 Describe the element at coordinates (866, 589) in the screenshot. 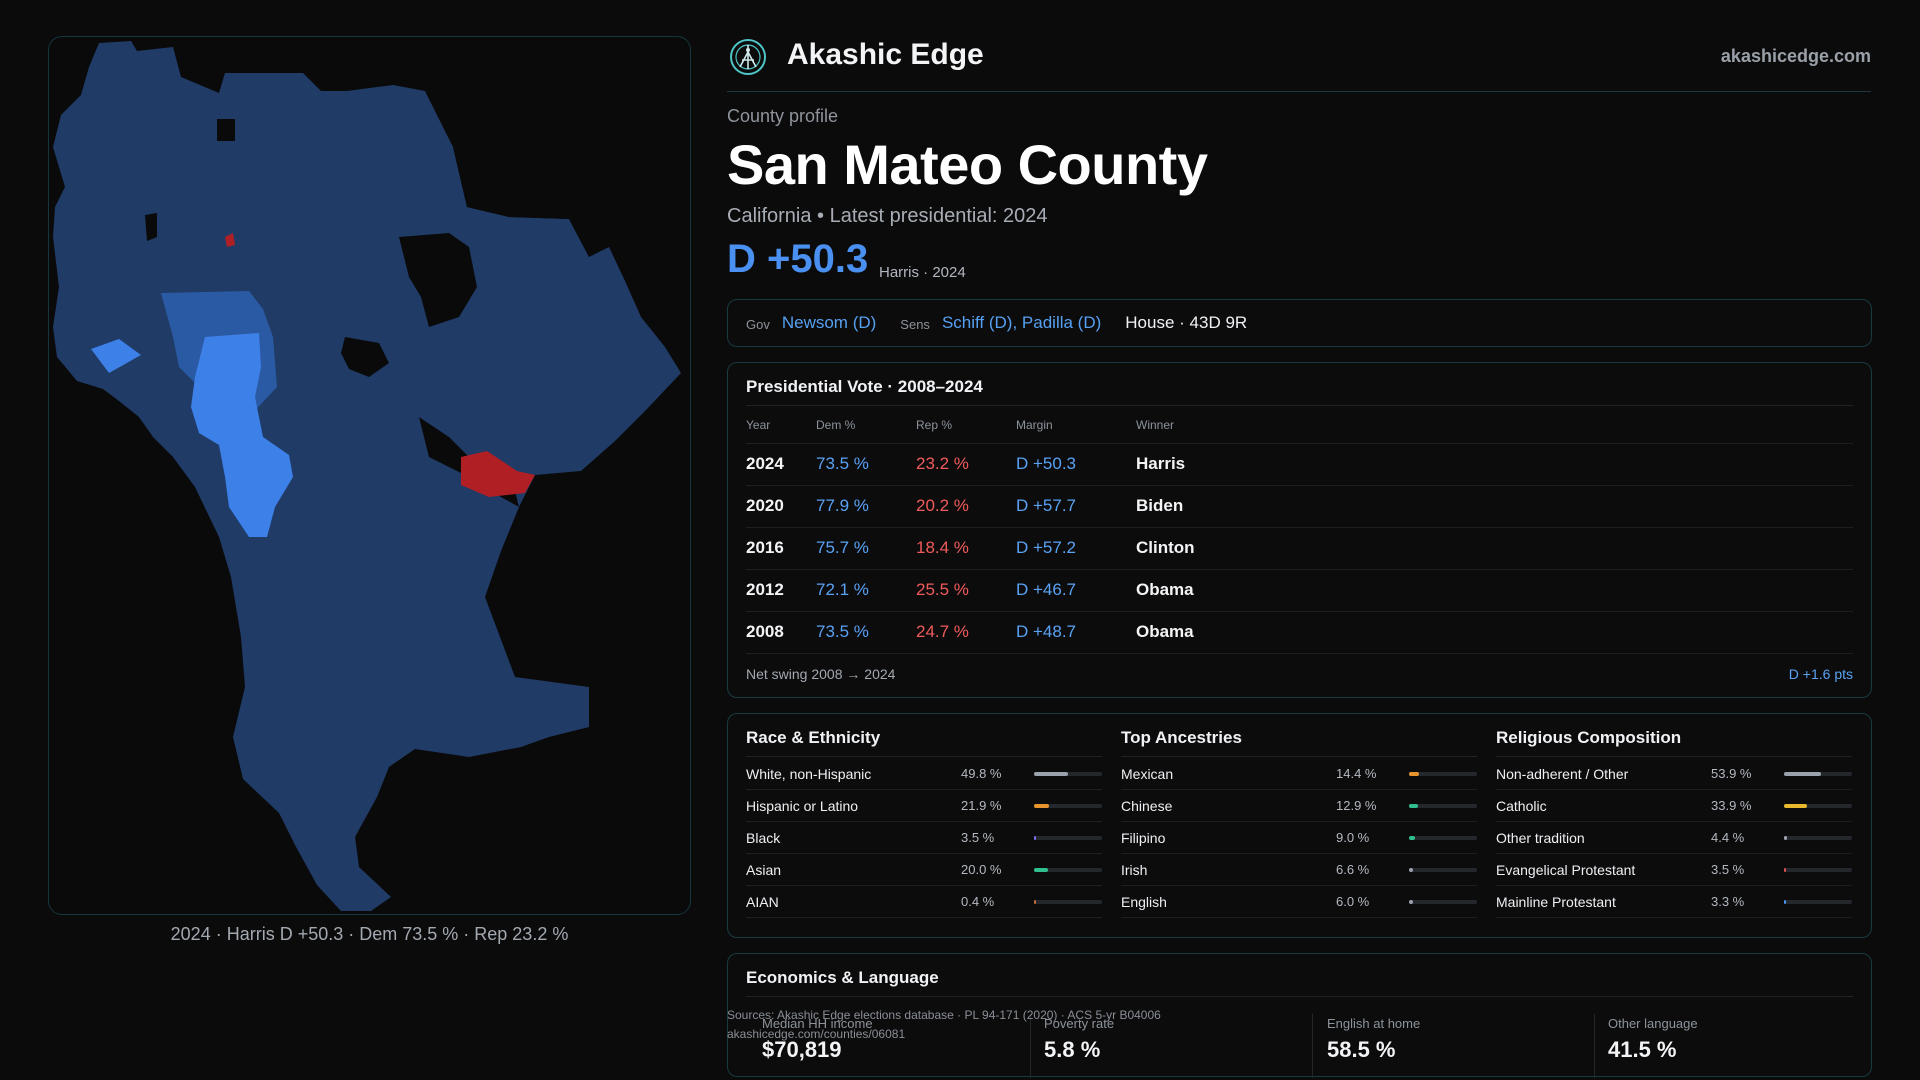

I see `cell-dem: 72.1 %` at that location.